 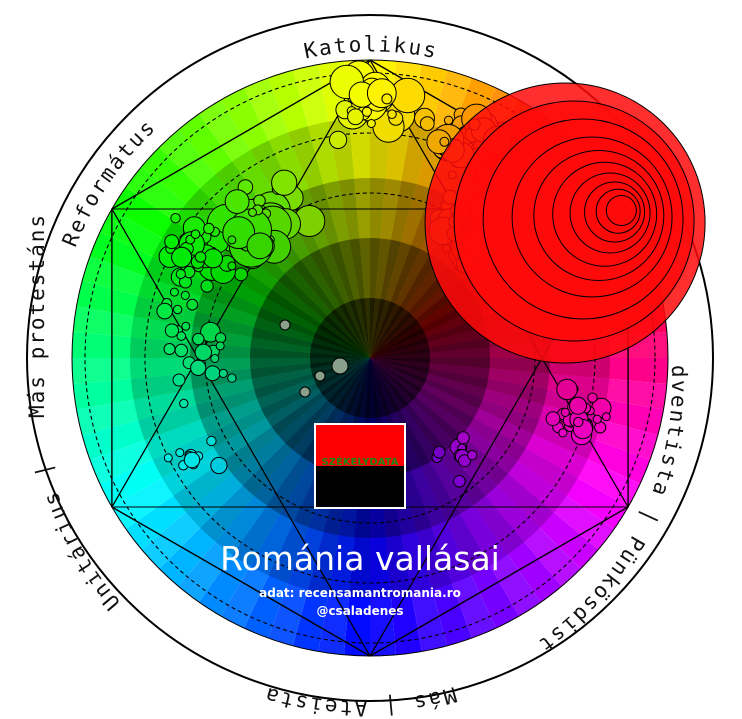 What do you see at coordinates (37, 315) in the screenshot?
I see `ring-label-left-mid: Más protestáns` at bounding box center [37, 315].